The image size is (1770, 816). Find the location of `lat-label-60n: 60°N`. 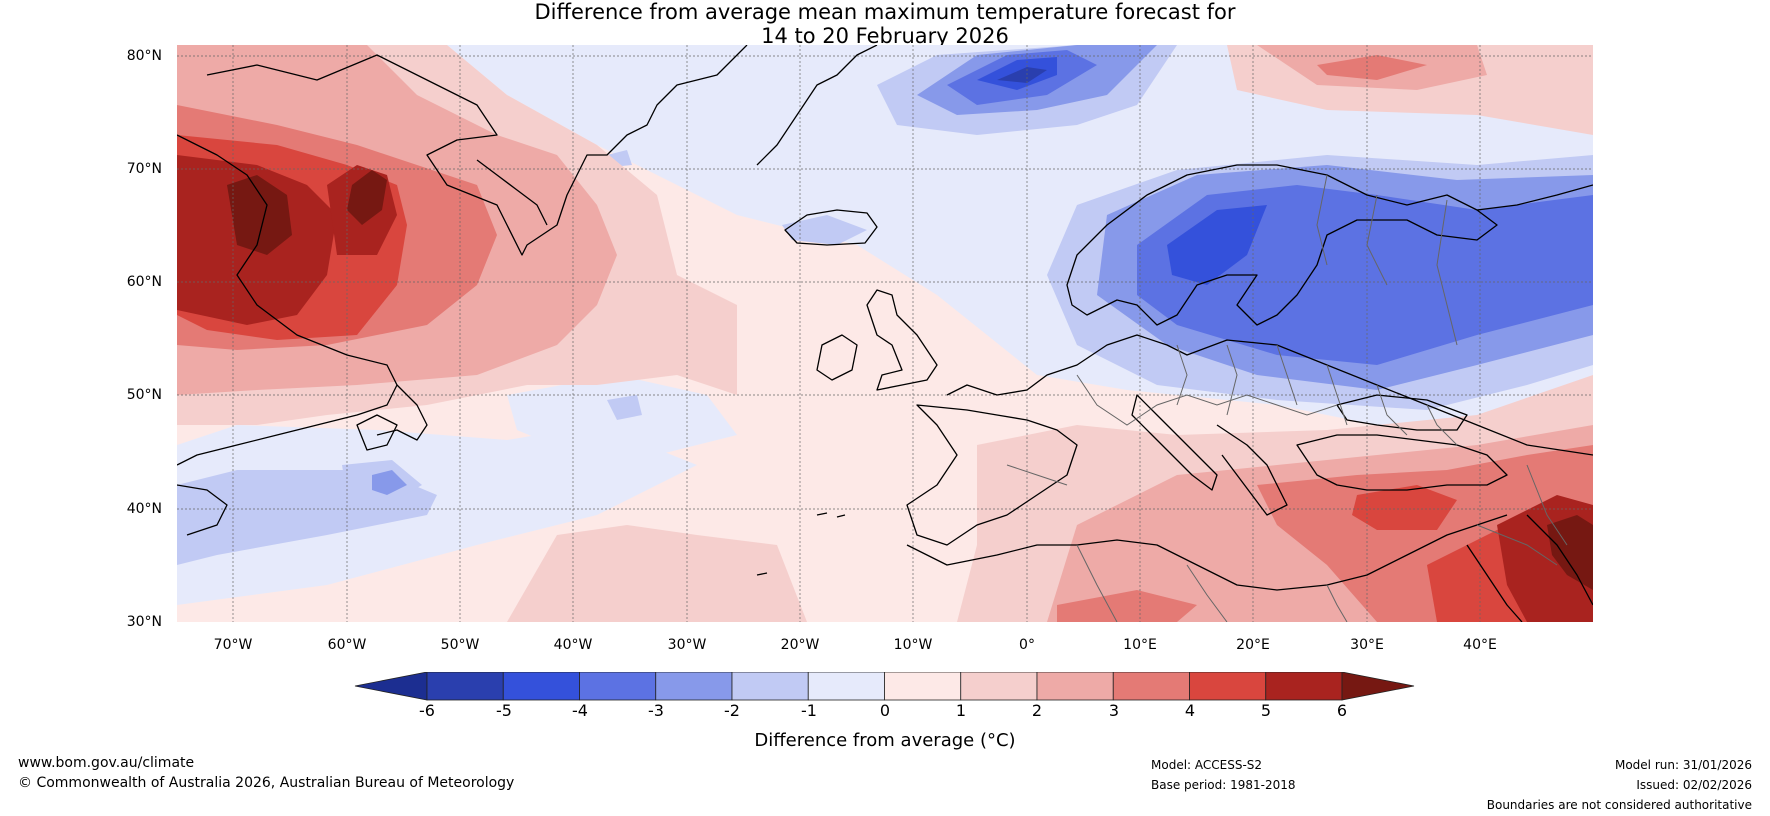

lat-label-60n: 60°N is located at coordinates (144, 282).